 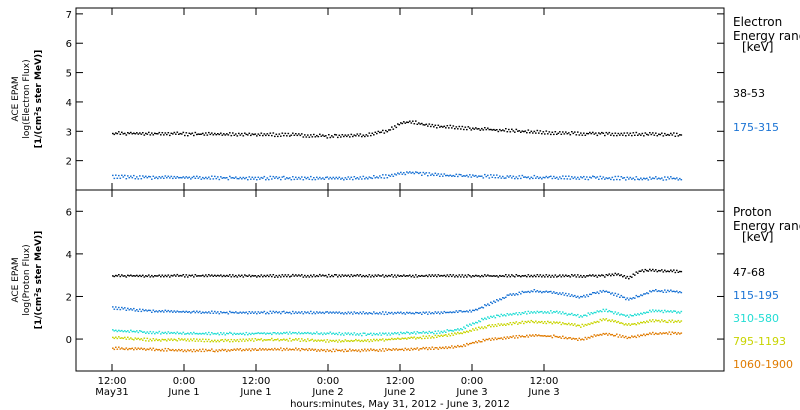 I want to click on proton-data-points, so click(x=397, y=310).